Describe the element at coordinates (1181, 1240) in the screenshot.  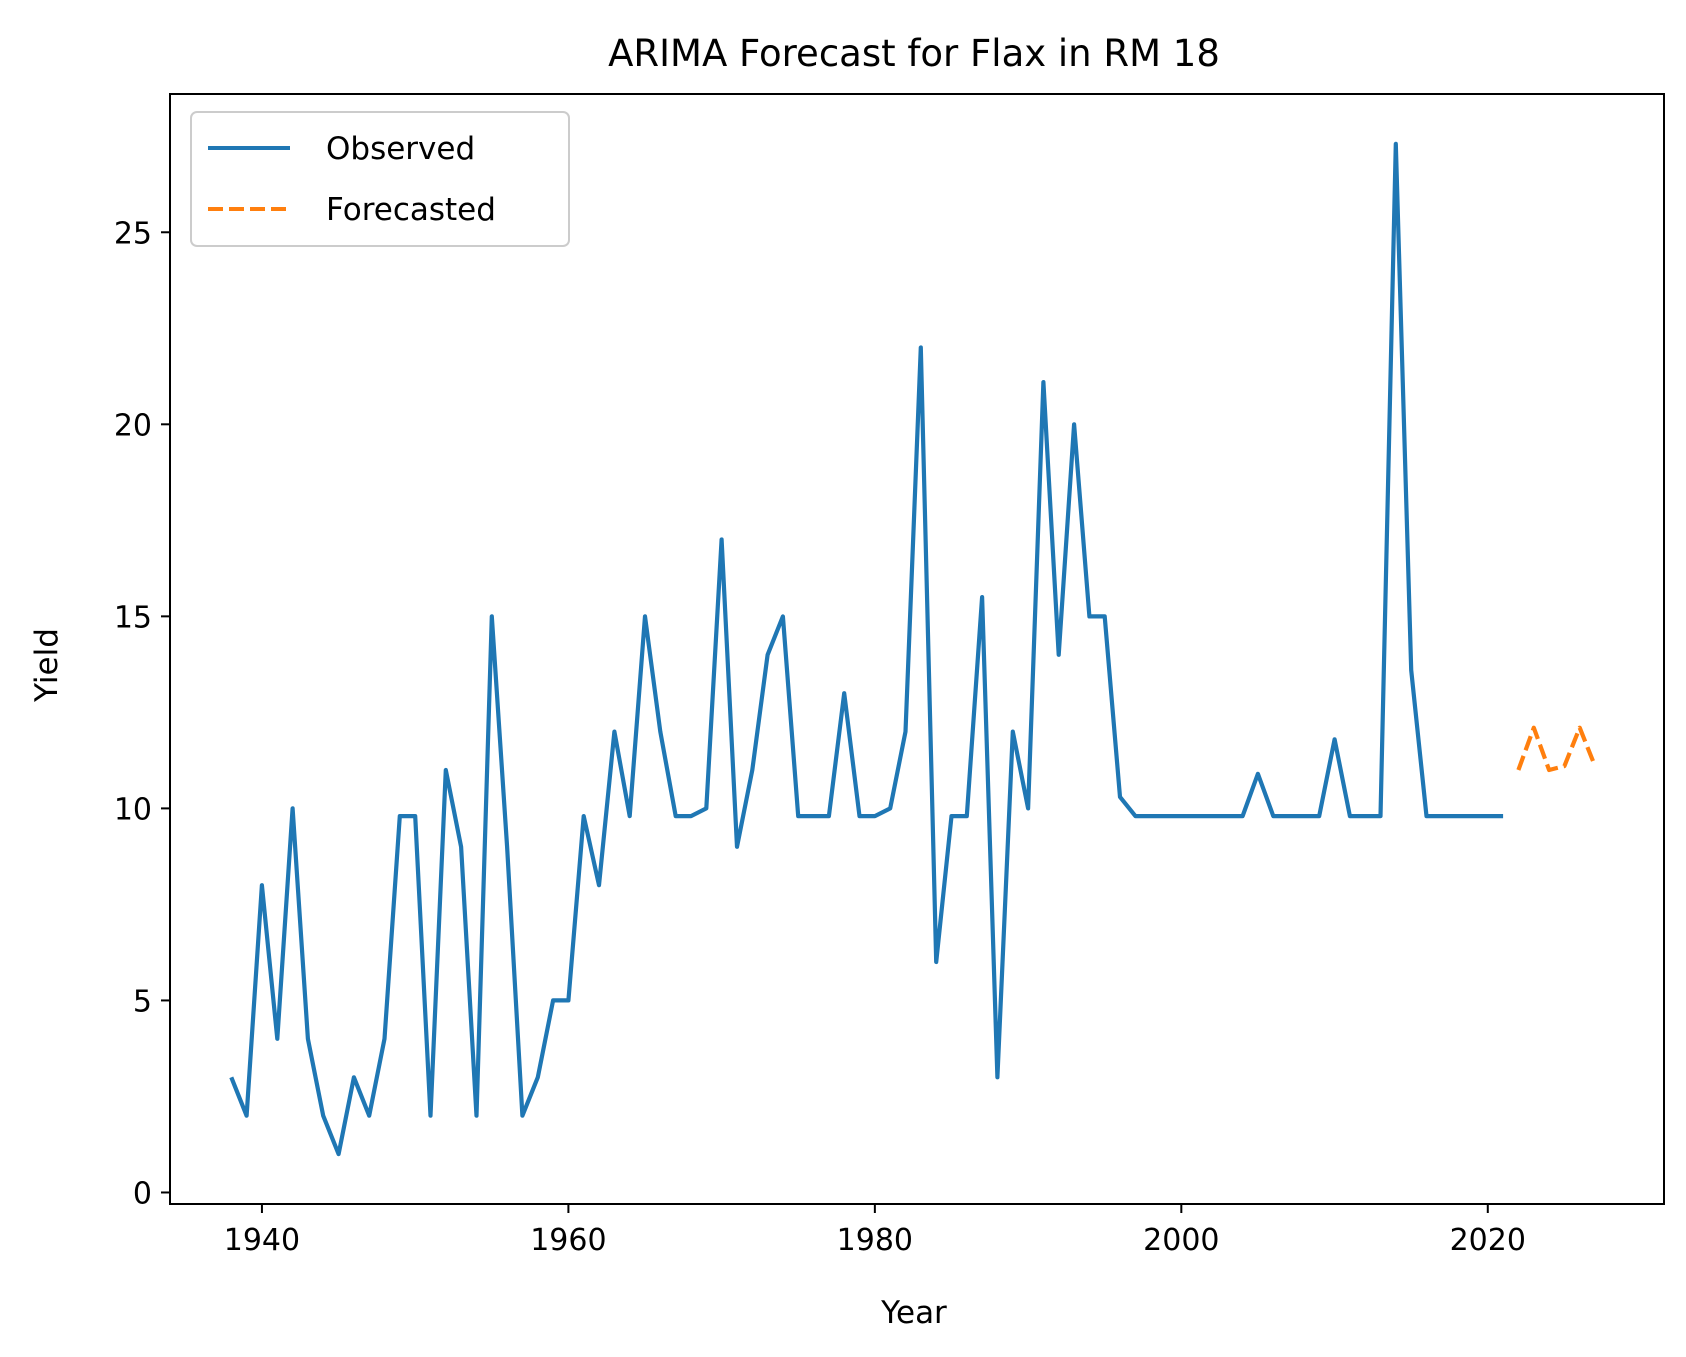
I see `x-tick-label-2000: 2000` at that location.